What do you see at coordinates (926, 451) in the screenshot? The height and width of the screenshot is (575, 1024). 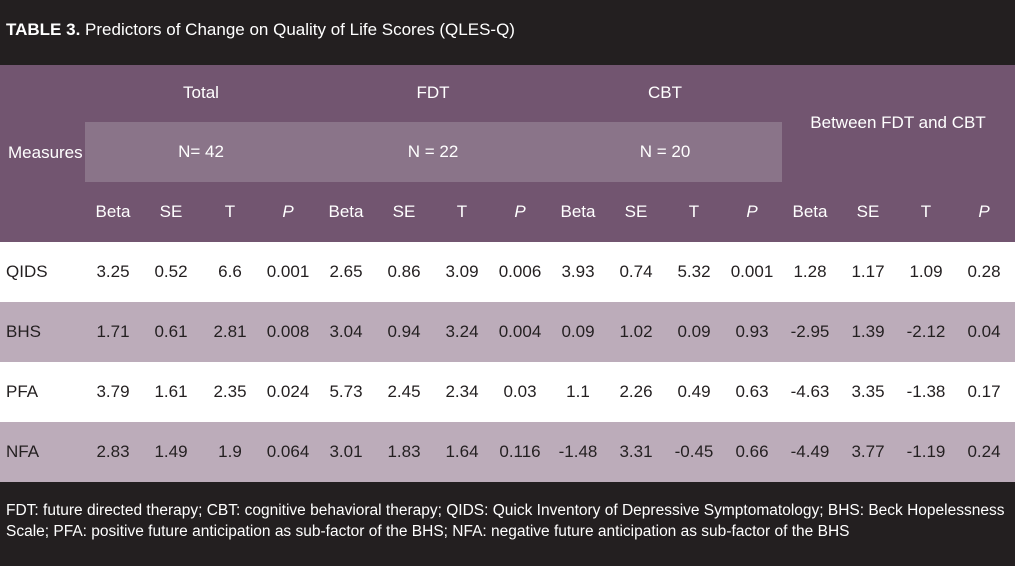 I see `table-cell: -1.19` at bounding box center [926, 451].